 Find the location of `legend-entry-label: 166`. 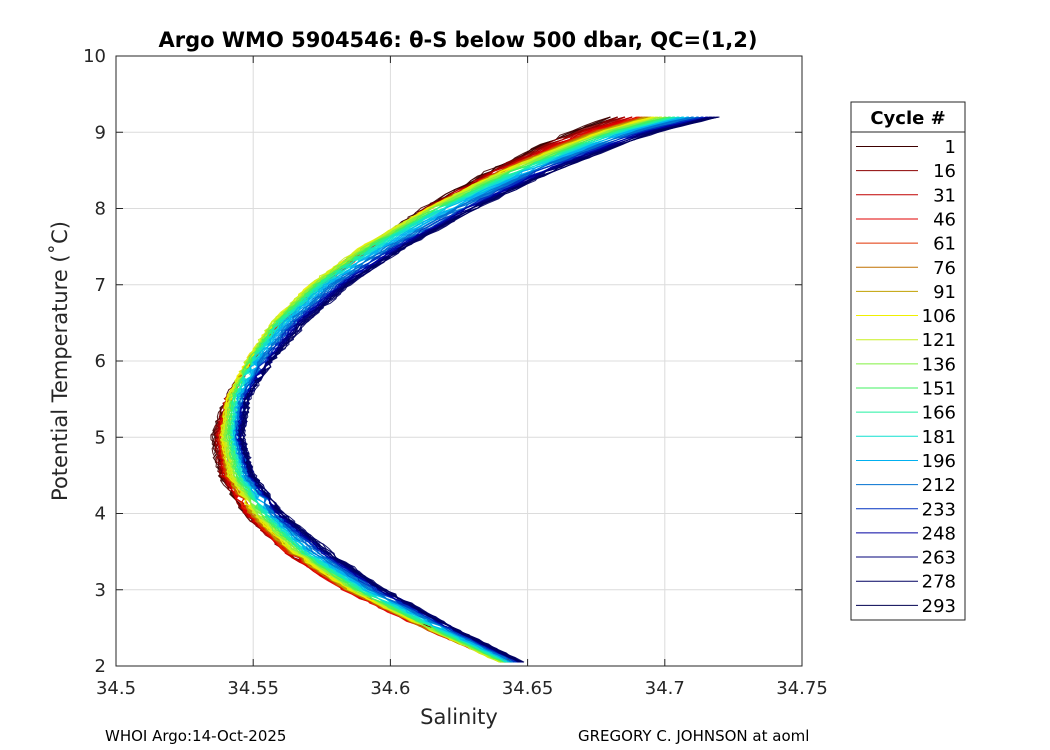

legend-entry-label: 166 is located at coordinates (939, 413).